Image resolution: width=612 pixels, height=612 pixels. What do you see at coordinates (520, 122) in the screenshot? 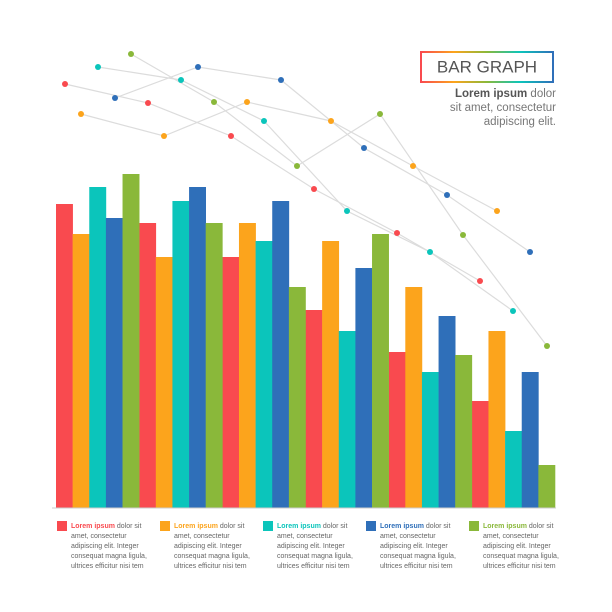
I see `subtitle-line: adipiscing elit.` at bounding box center [520, 122].